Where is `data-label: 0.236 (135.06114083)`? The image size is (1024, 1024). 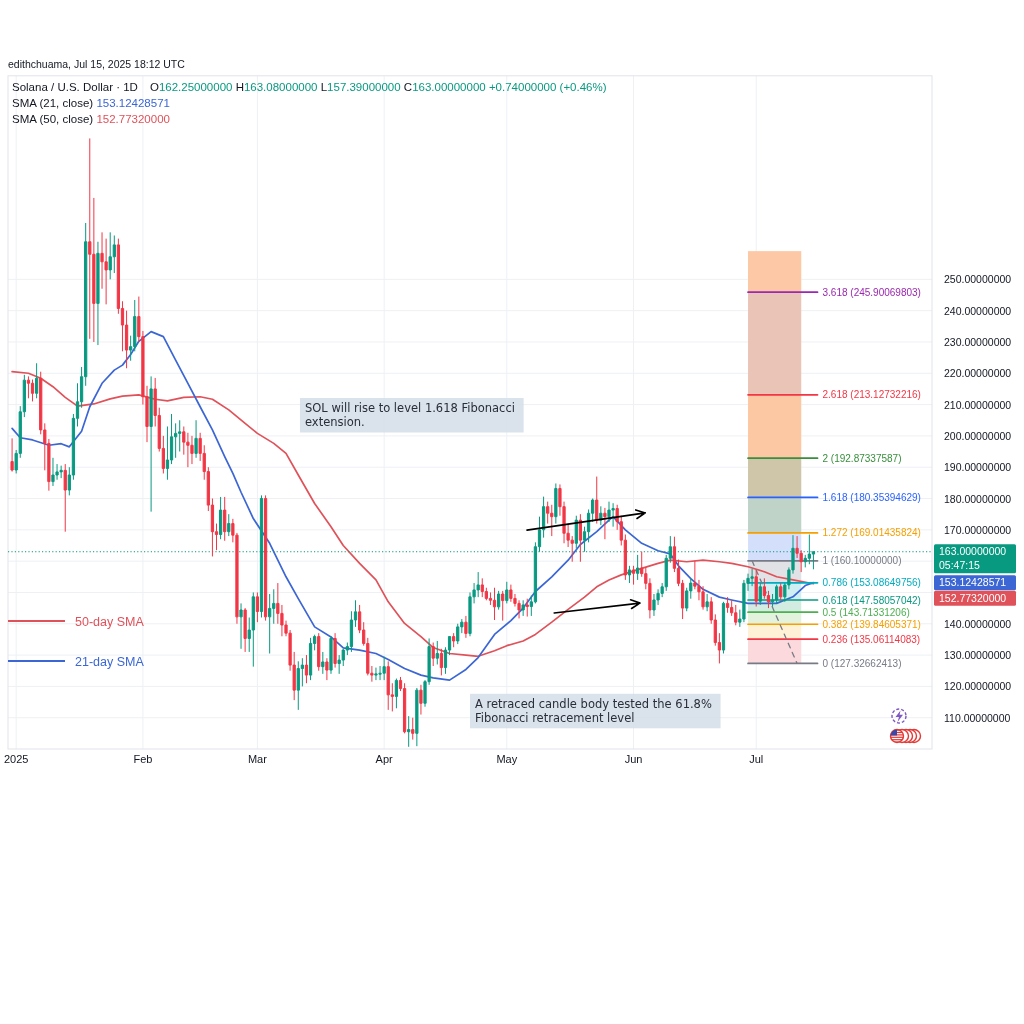 data-label: 0.236 (135.06114083) is located at coordinates (871, 639).